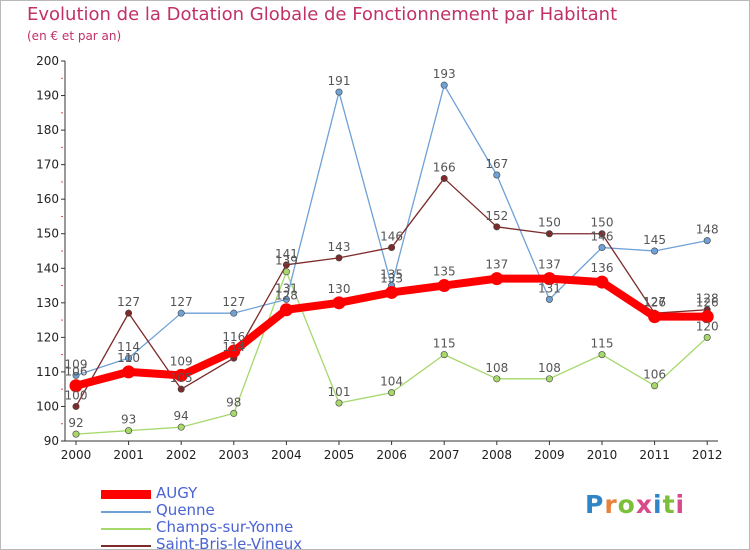 The height and width of the screenshot is (550, 750). What do you see at coordinates (181, 455) in the screenshot?
I see `x-tick-label: 2002` at bounding box center [181, 455].